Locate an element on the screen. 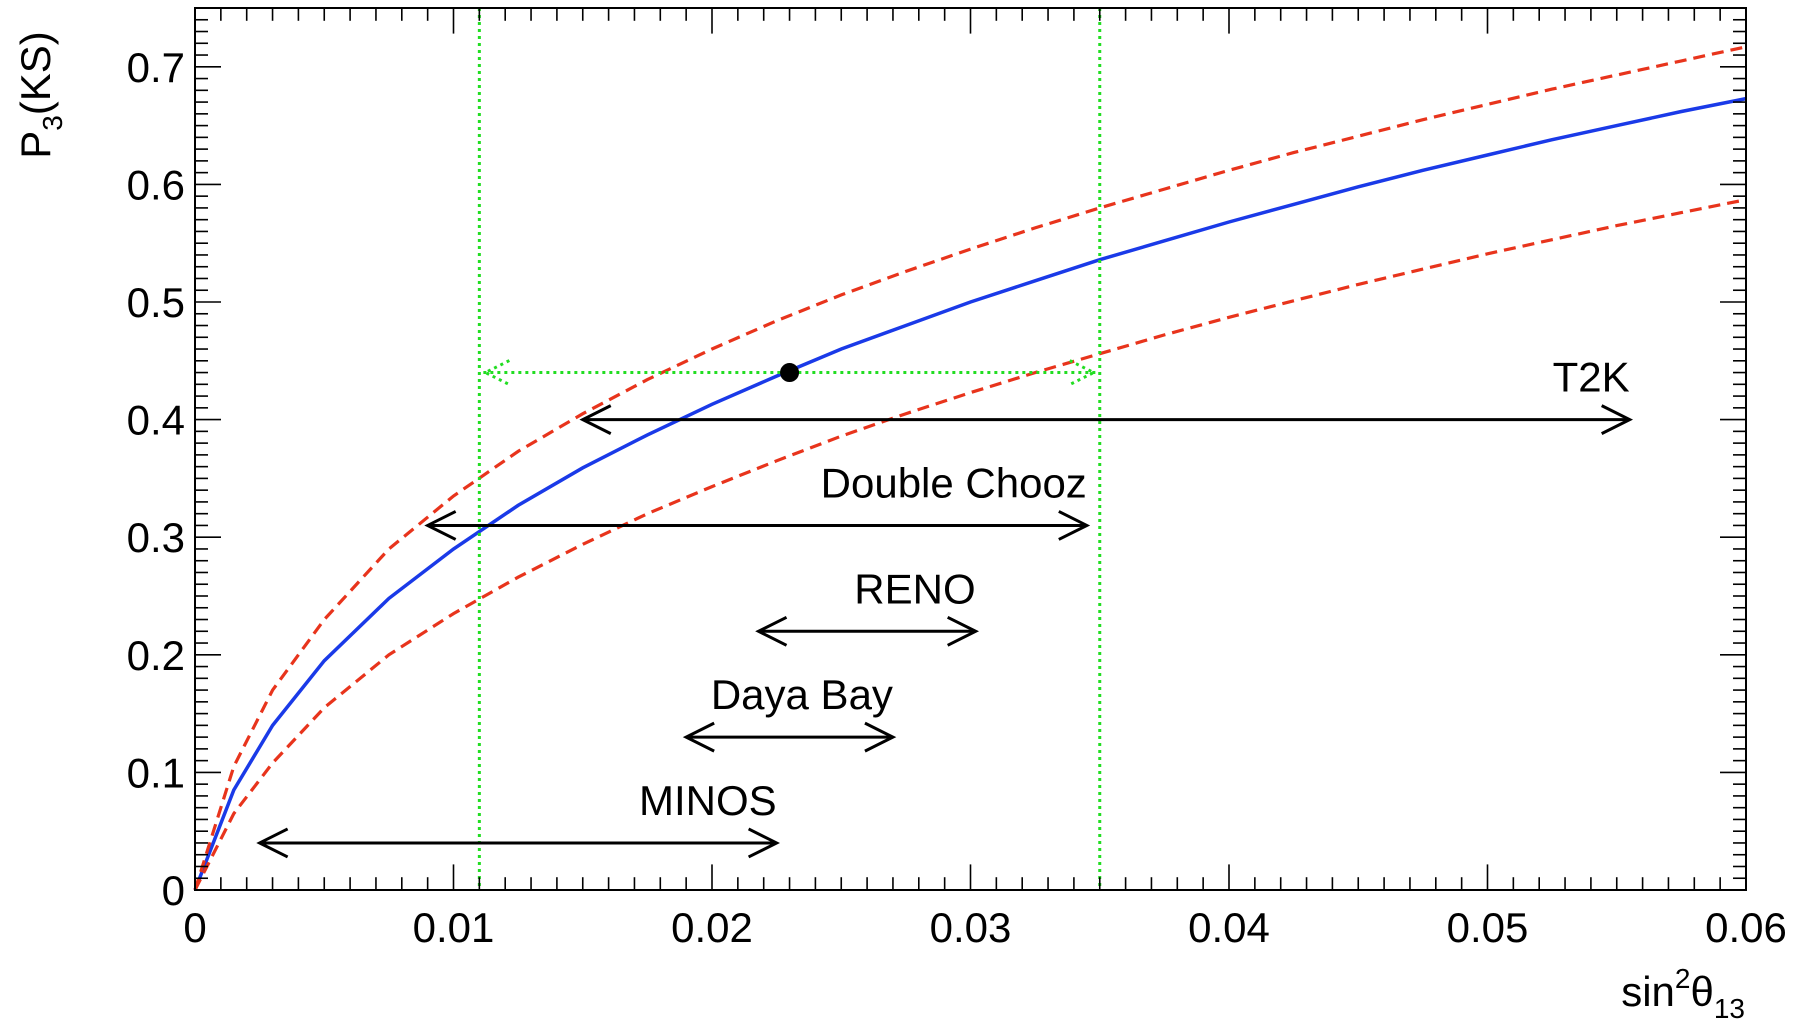 This screenshot has height=1033, width=1800. x-tick-label: 0.05 is located at coordinates (1488, 927).